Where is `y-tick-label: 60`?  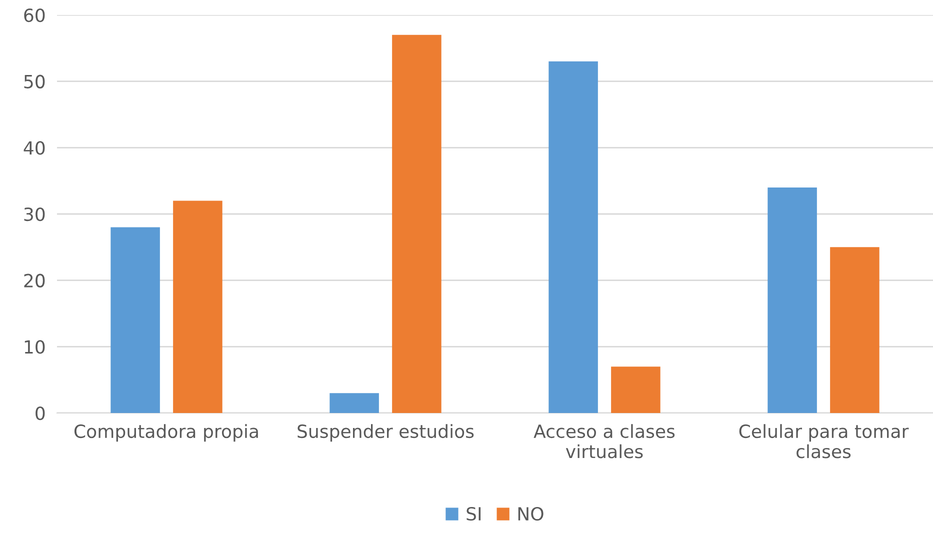
y-tick-label: 60 is located at coordinates (34, 15).